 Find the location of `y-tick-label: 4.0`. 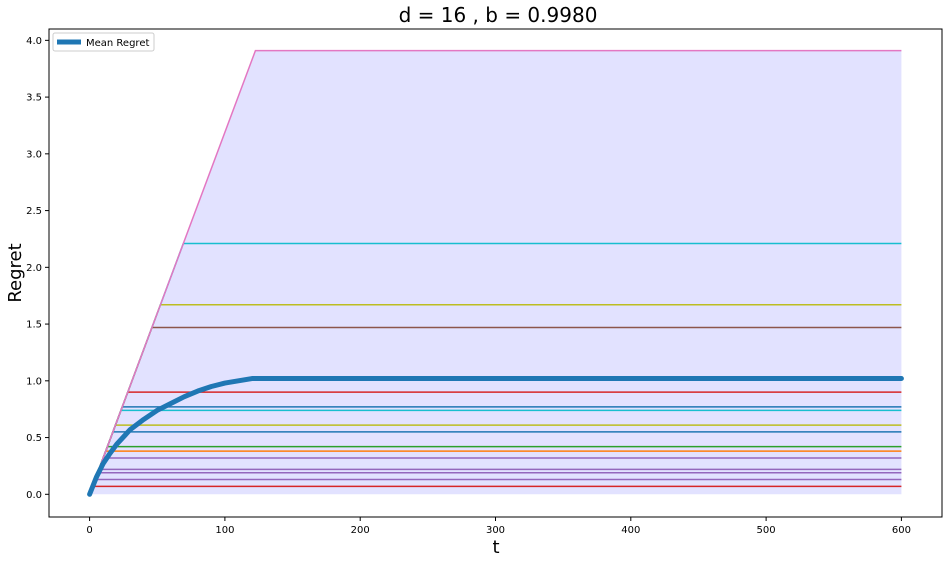

y-tick-label: 4.0 is located at coordinates (34, 41).